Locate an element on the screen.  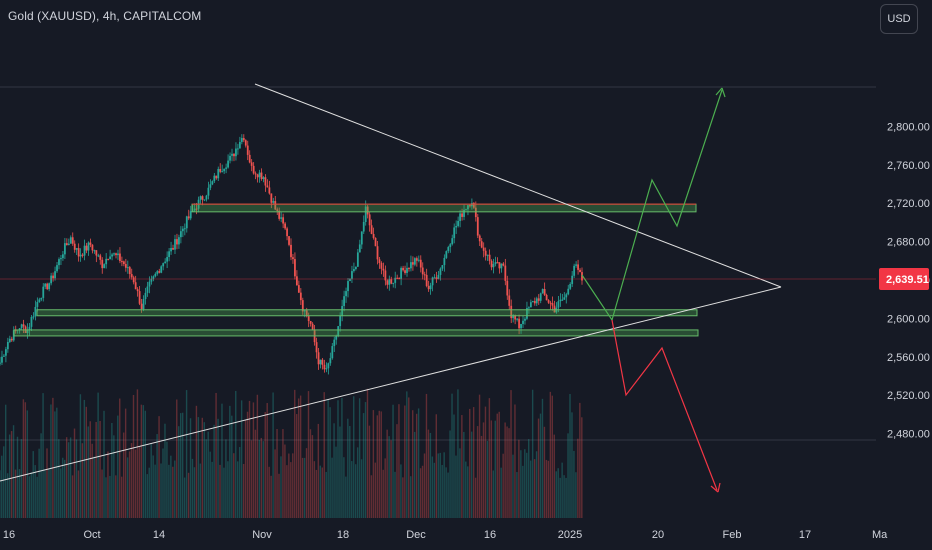
bull-projection-path is located at coordinates (652, 205).